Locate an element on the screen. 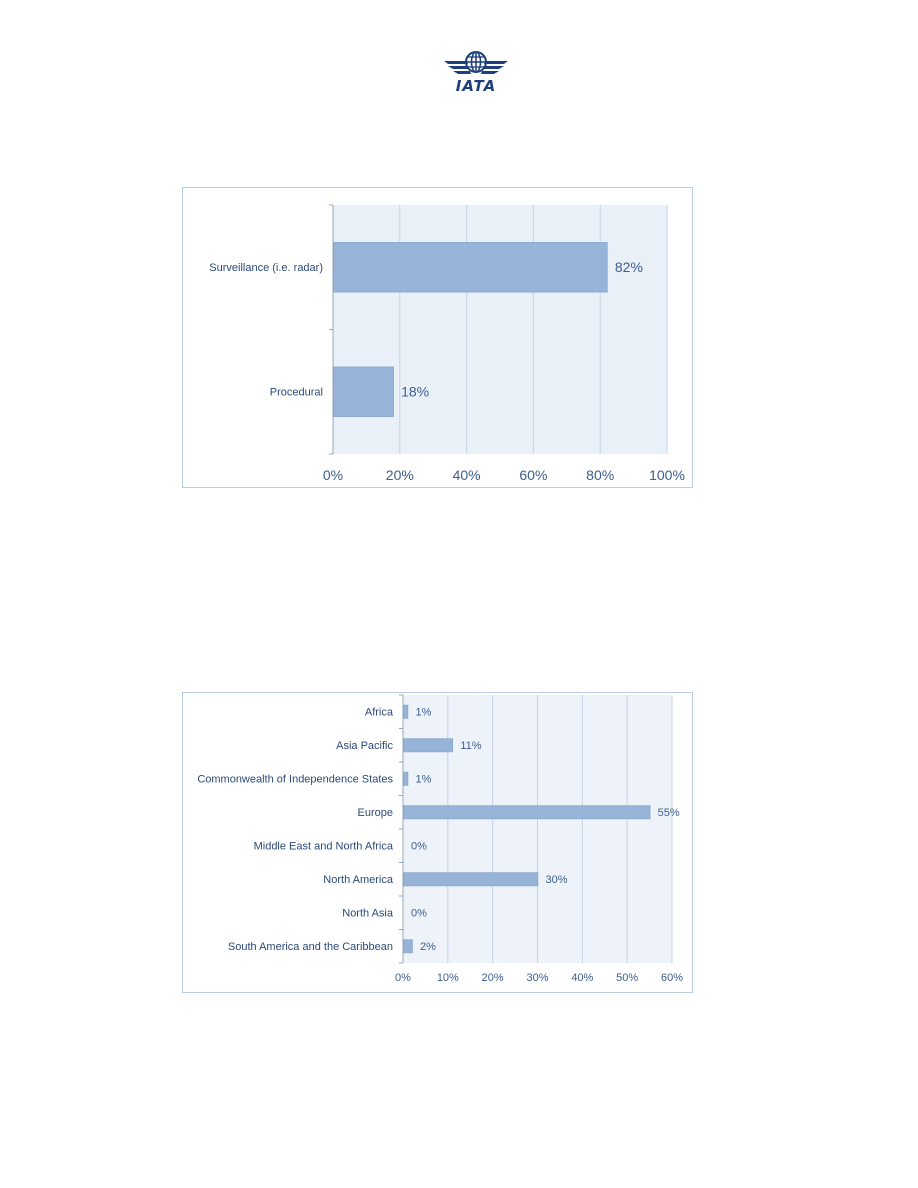 This screenshot has height=1188, width=918. data-label: 82% is located at coordinates (629, 267).